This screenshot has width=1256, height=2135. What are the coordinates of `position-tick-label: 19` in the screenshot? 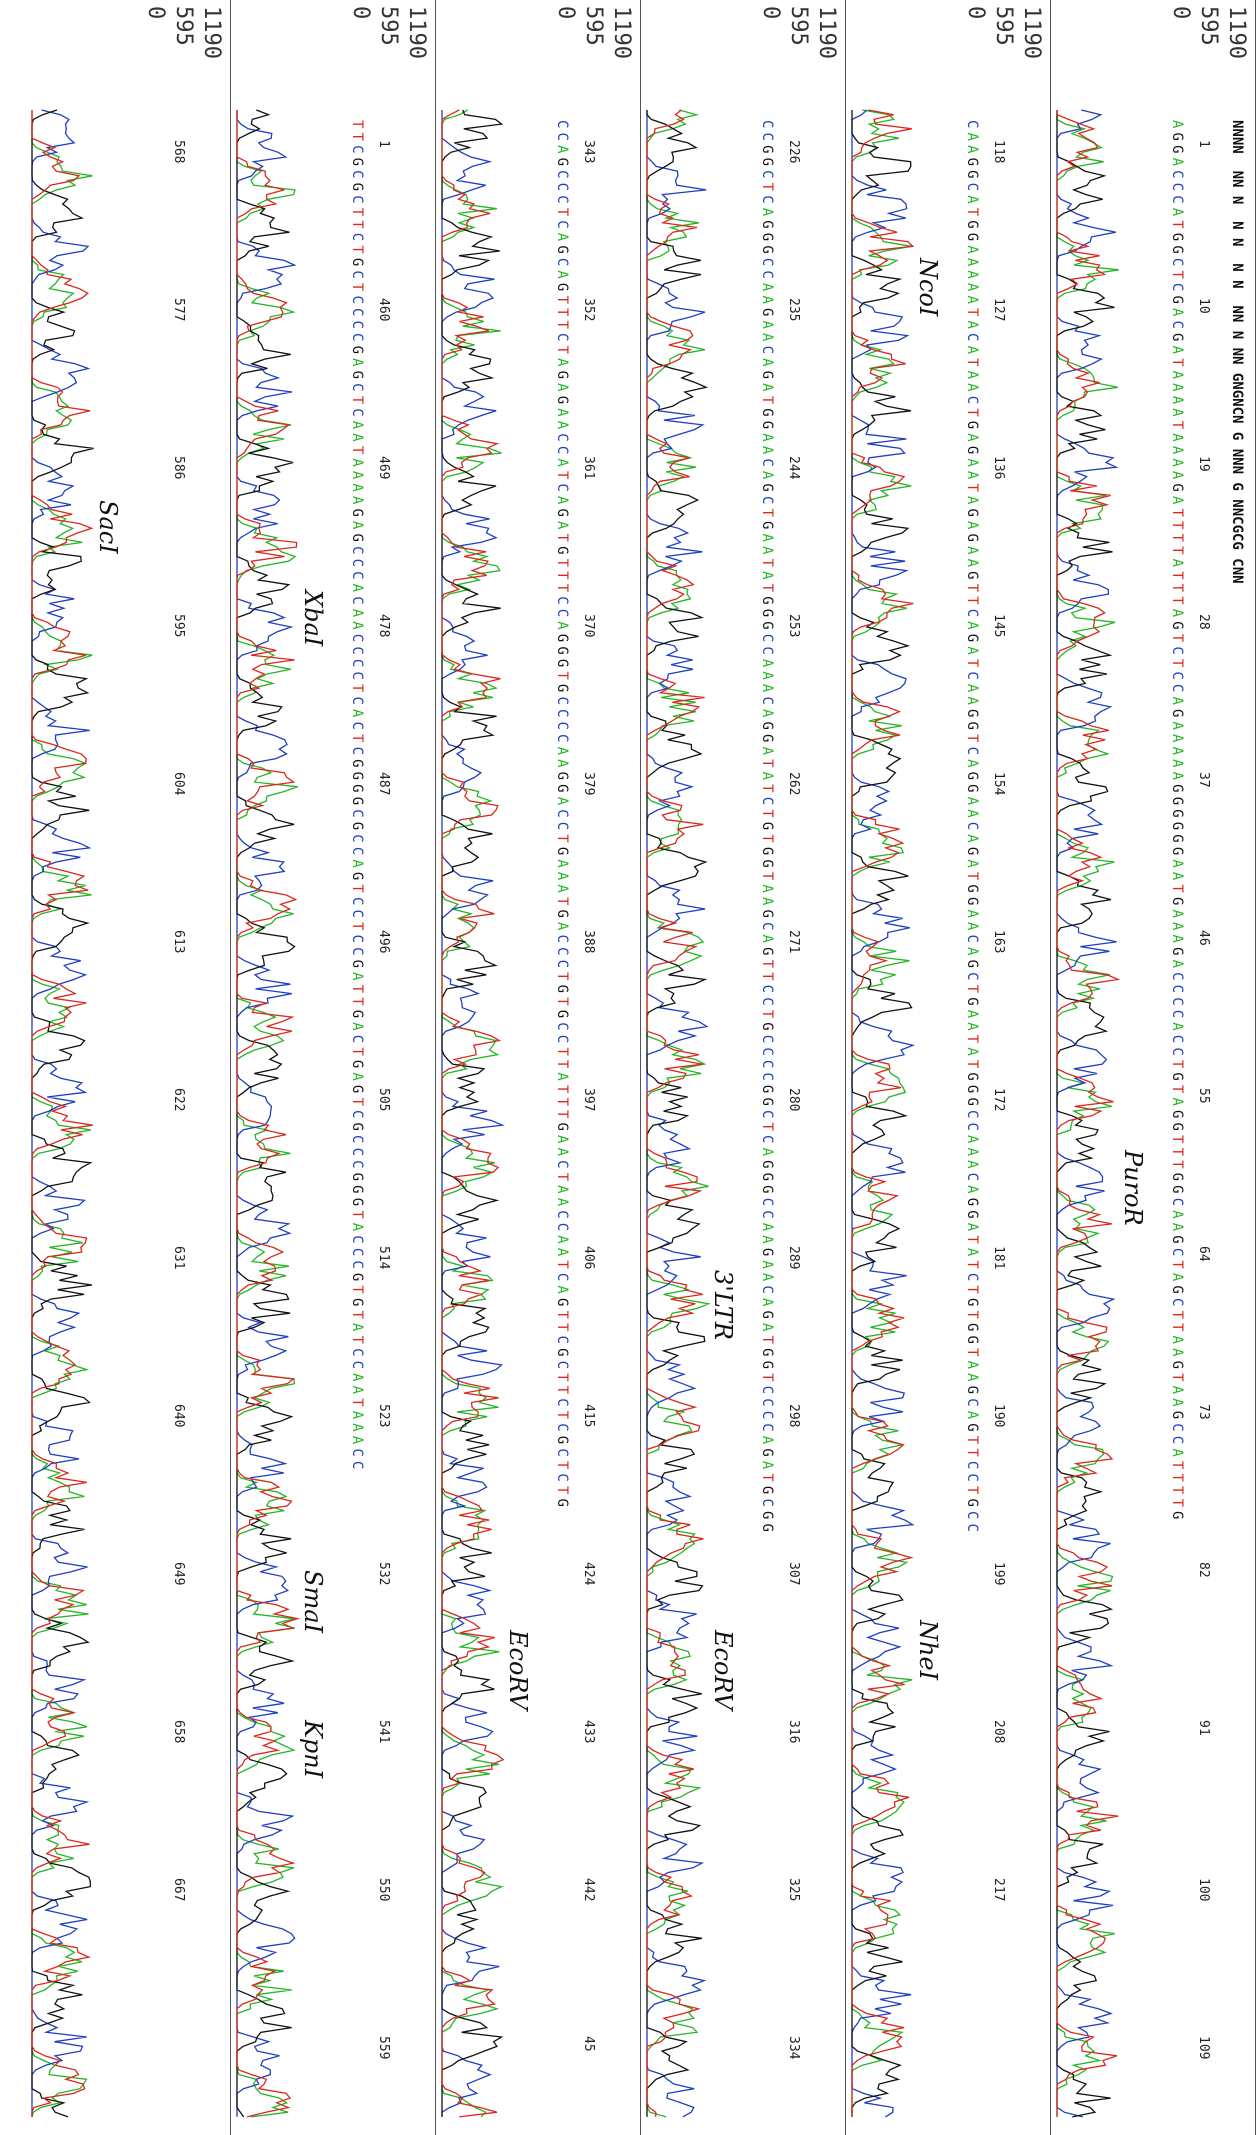 It's located at (1203, 464).